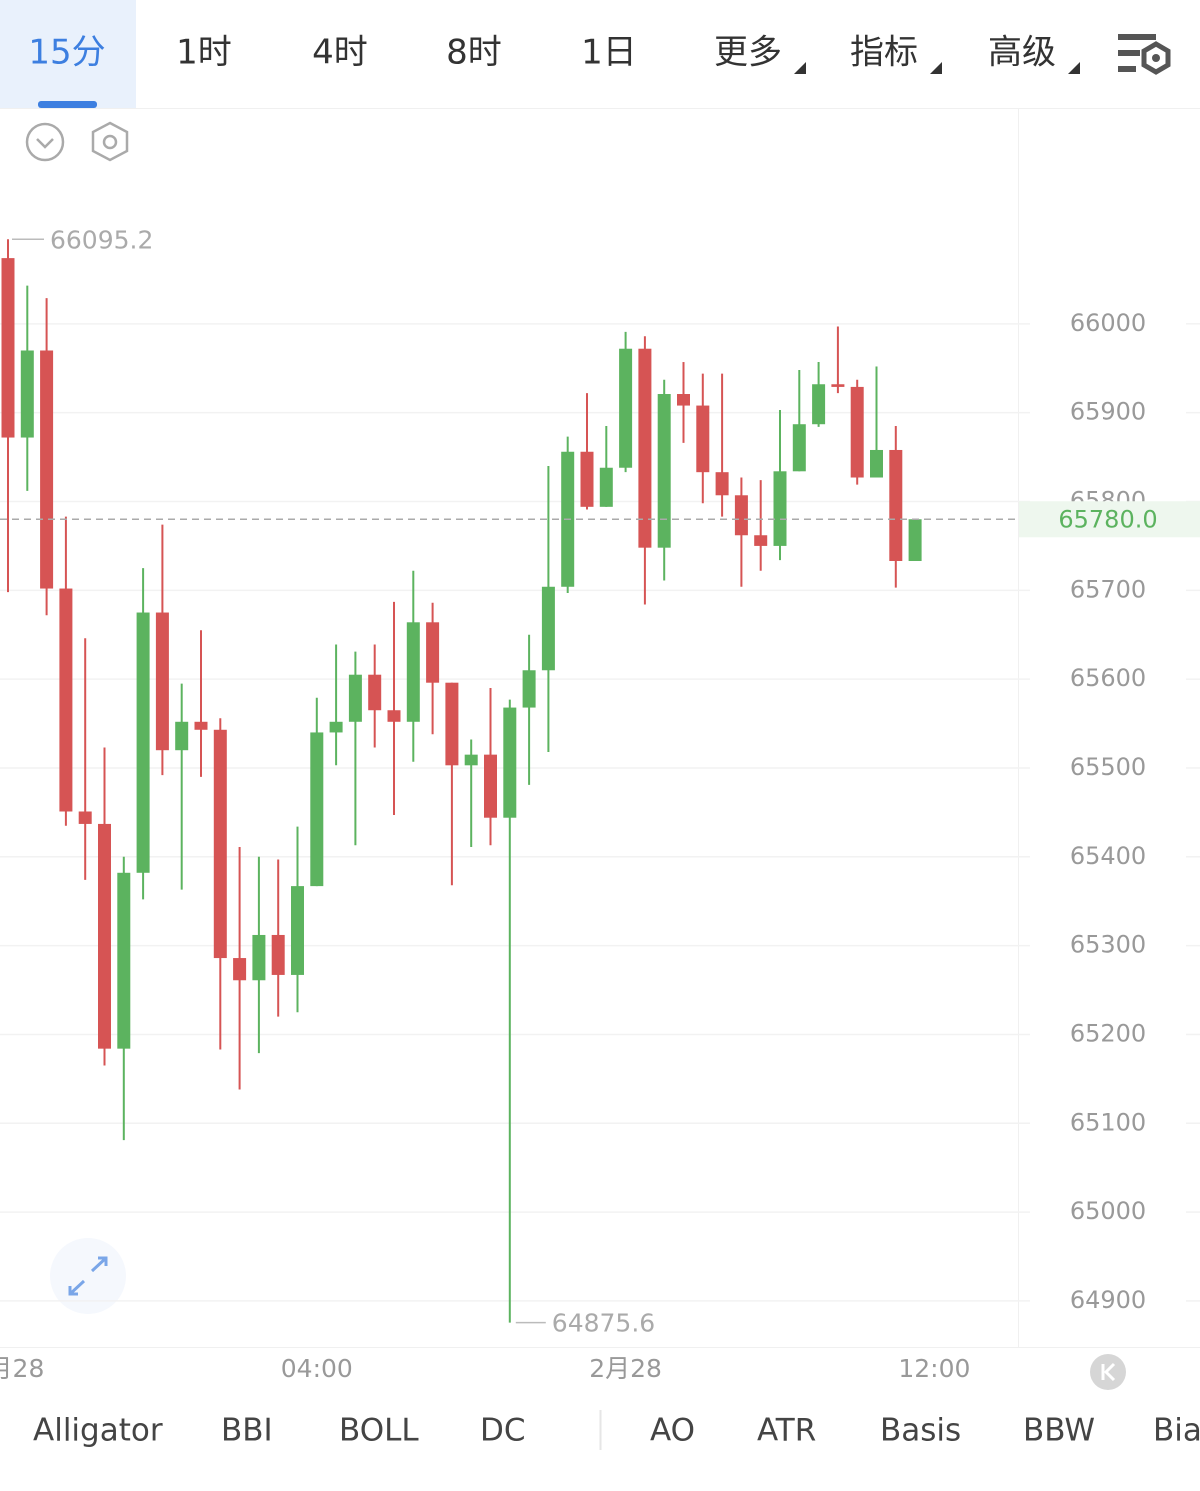 This screenshot has height=1491, width=1200. I want to click on collapse-icon, so click(45, 142).